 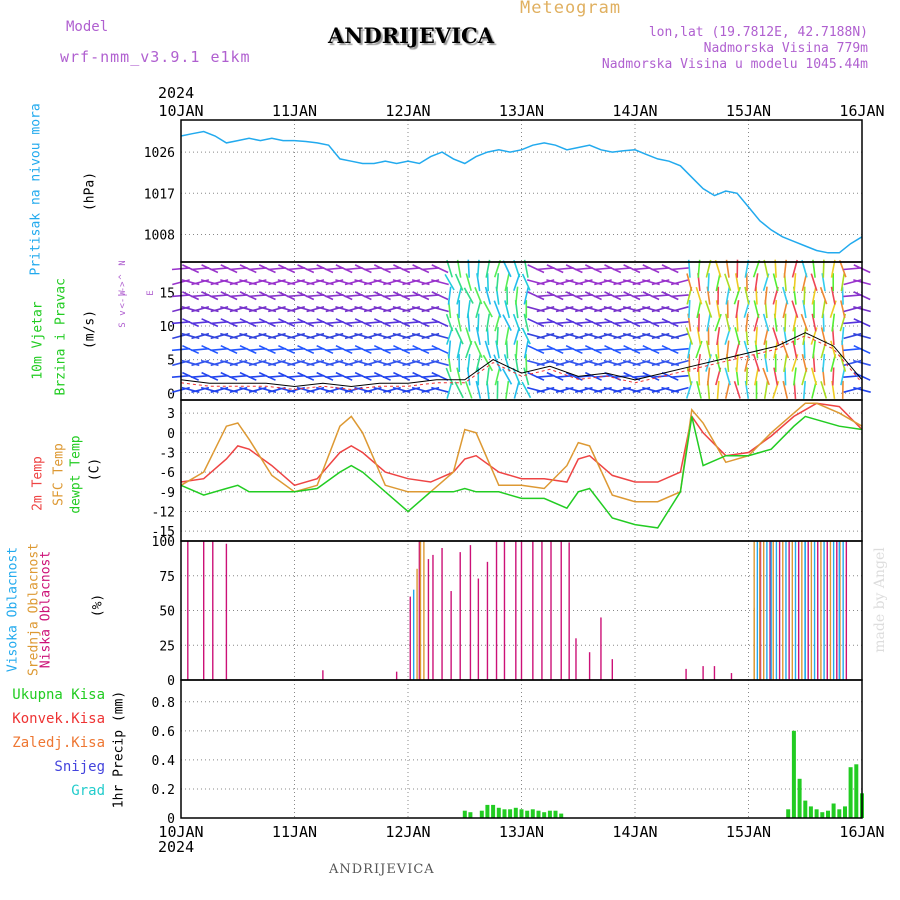 What do you see at coordinates (163, 790) in the screenshot?
I see `y-tick-label: 0.2` at bounding box center [163, 790].